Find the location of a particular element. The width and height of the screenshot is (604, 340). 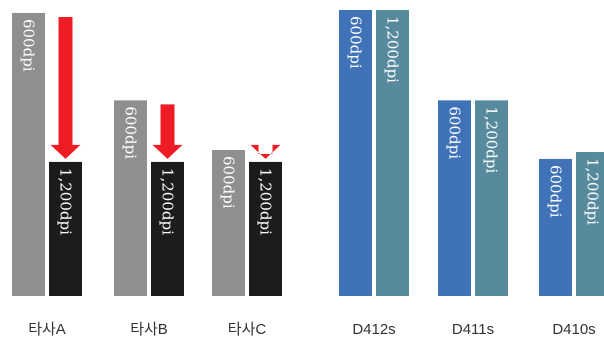

category-label-2: 타사C is located at coordinates (247, 329).